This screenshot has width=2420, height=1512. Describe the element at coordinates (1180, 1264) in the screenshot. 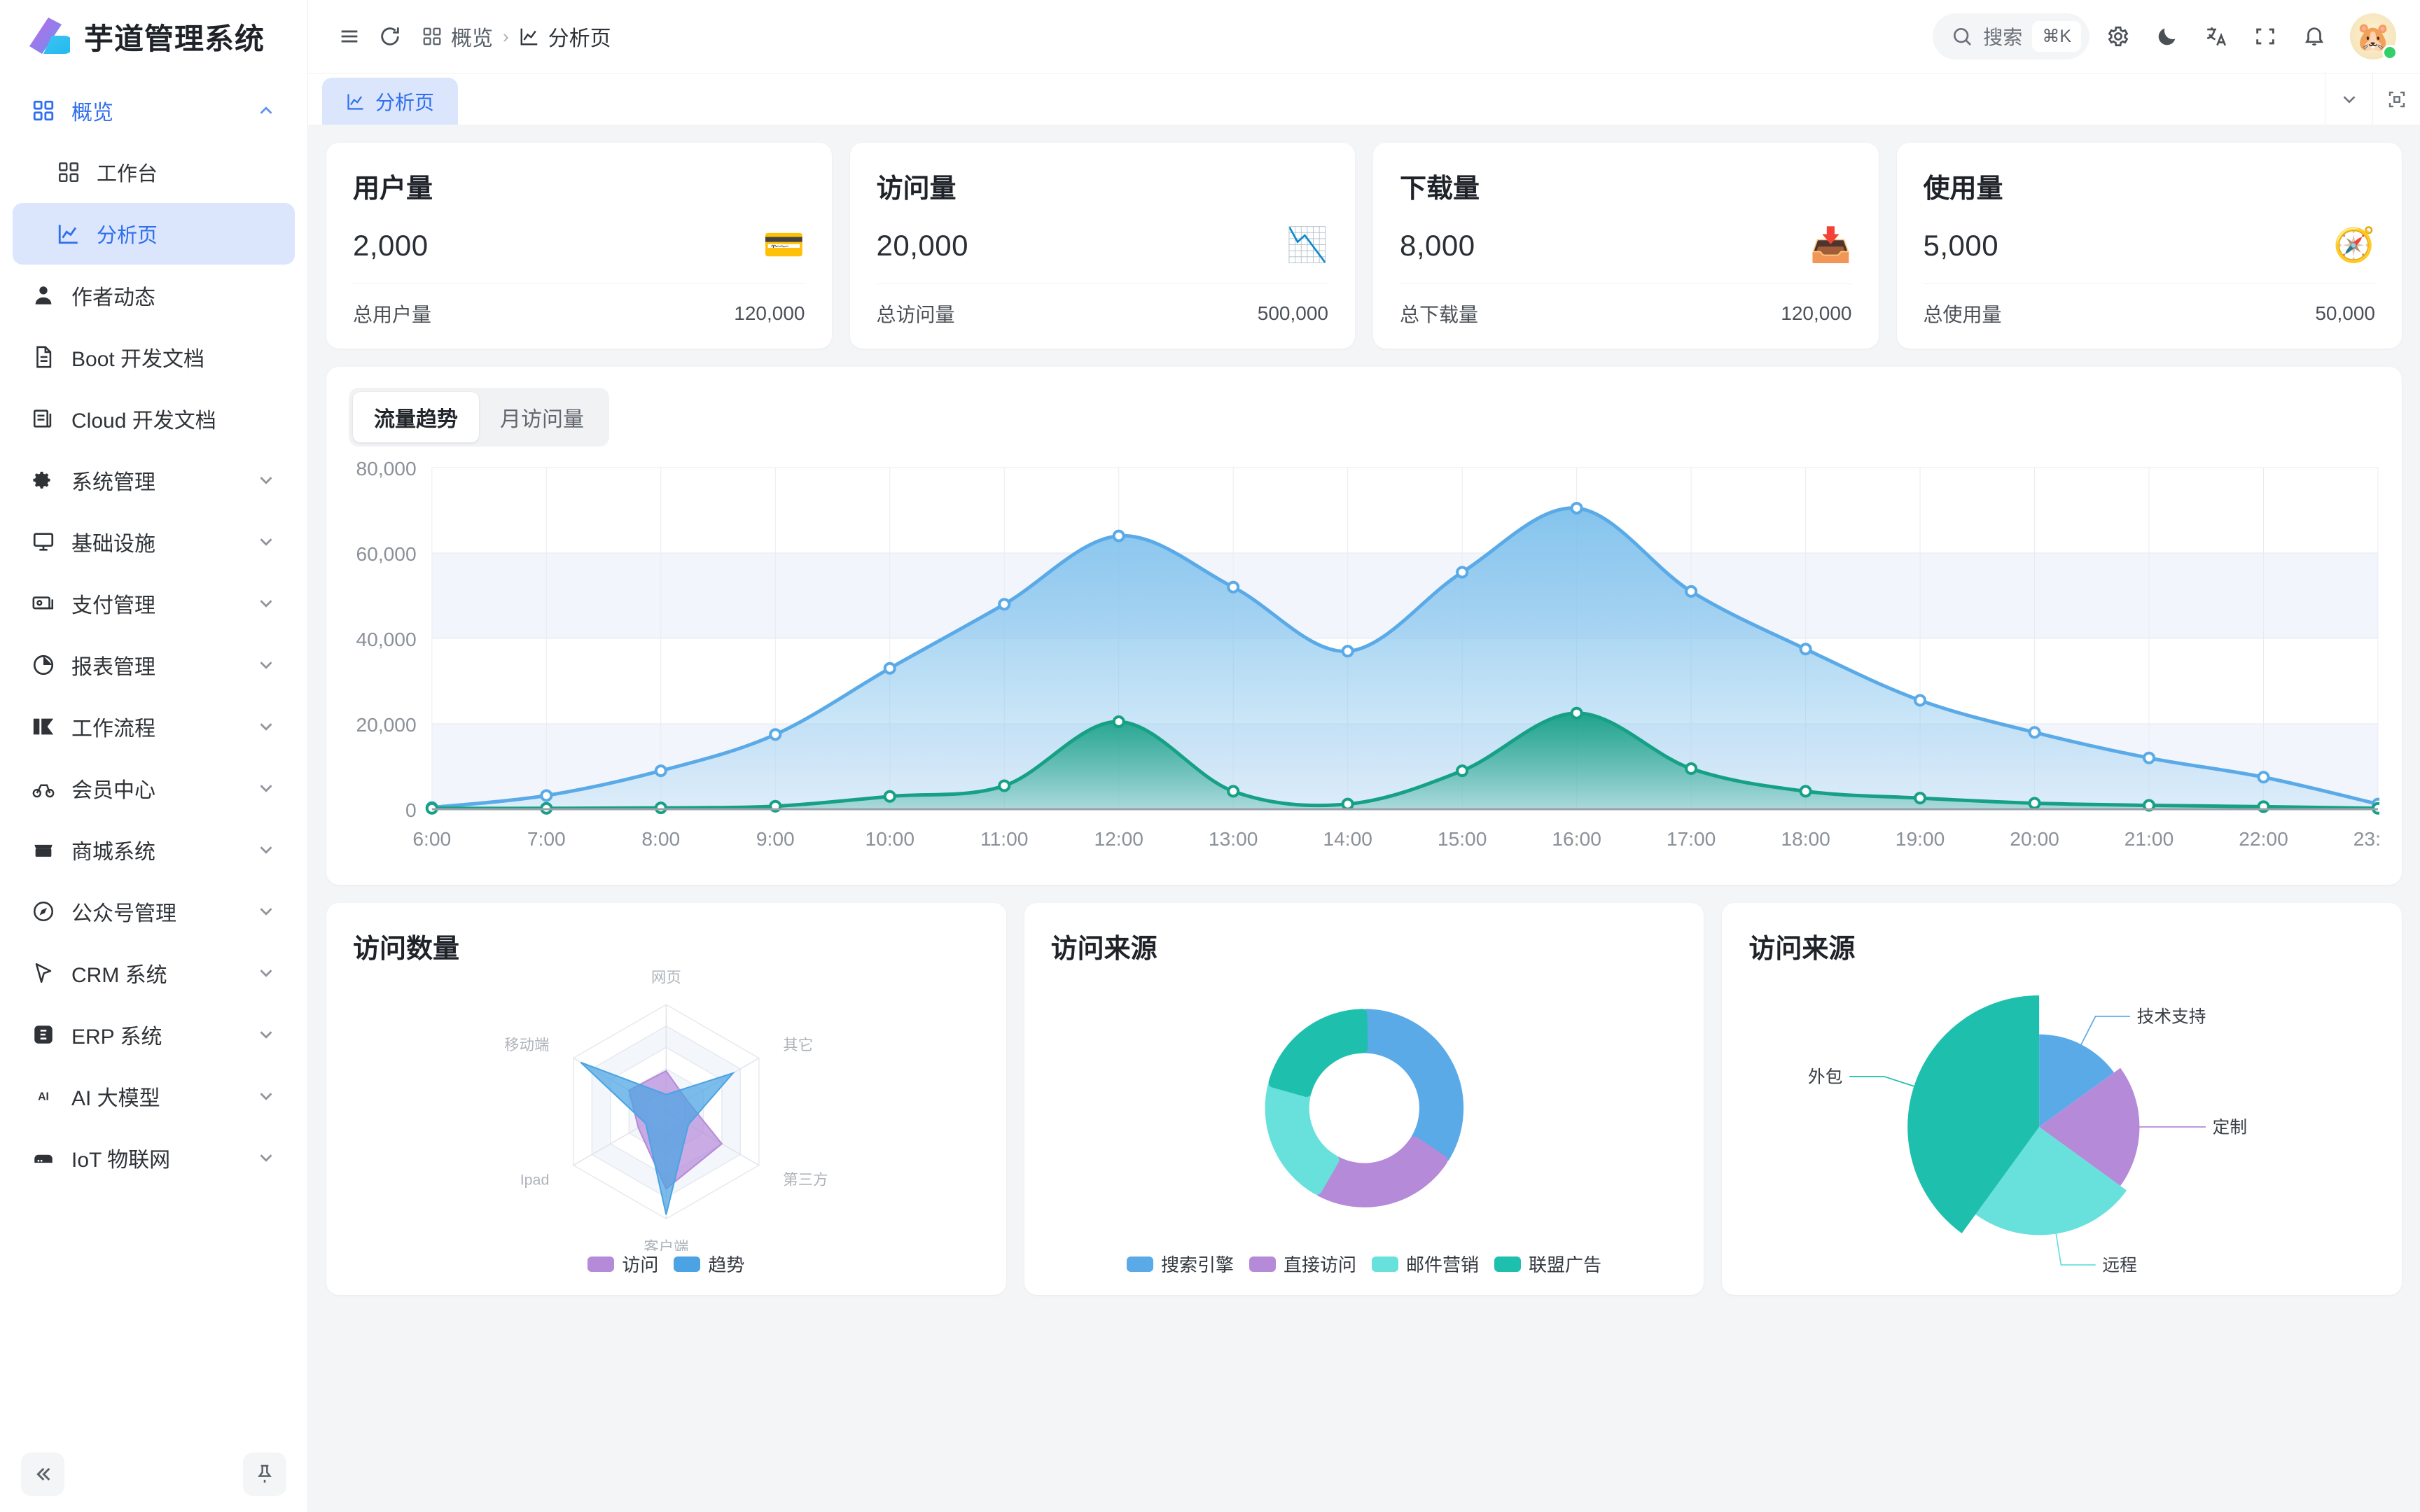

I see `legend-item: 搜索引擎` at that location.